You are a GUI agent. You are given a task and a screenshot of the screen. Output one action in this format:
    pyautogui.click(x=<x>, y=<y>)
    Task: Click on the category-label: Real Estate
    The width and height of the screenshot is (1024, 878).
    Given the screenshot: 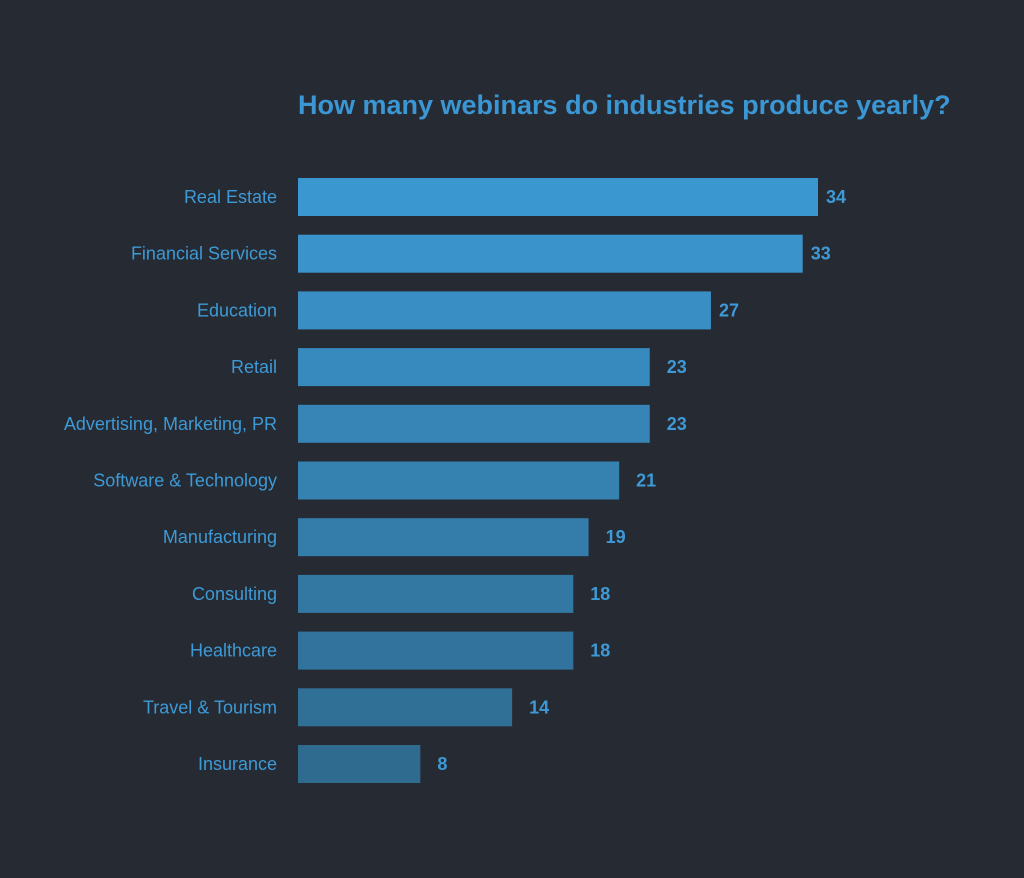 What is the action you would take?
    pyautogui.click(x=230, y=197)
    